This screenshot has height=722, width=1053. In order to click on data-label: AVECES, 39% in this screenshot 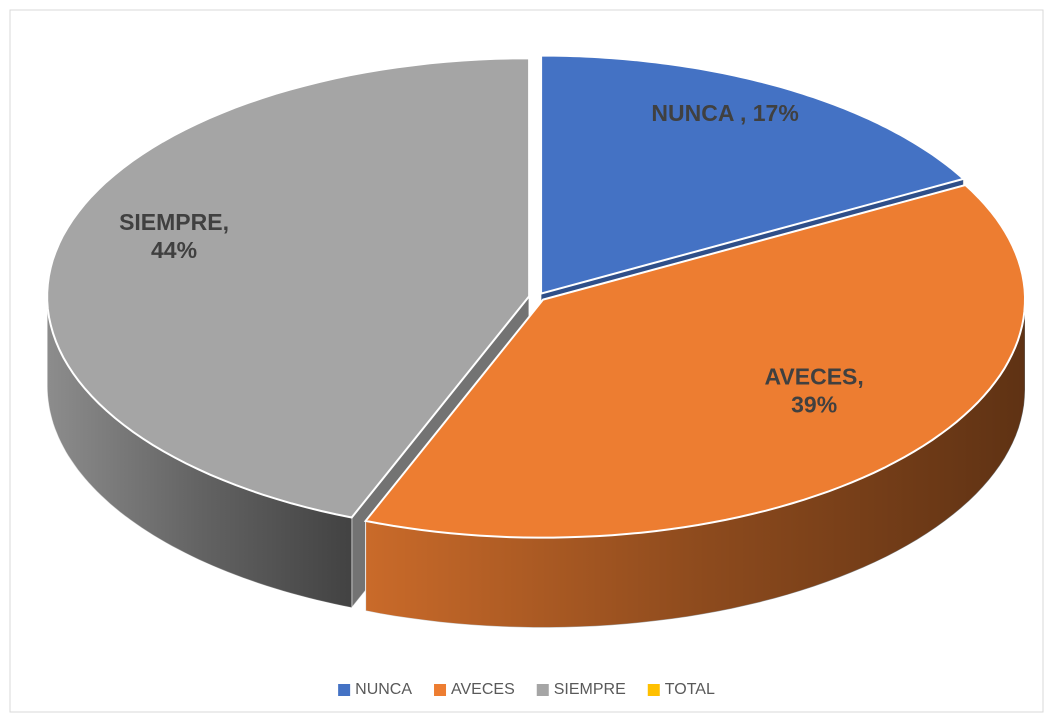, I will do `click(814, 391)`.